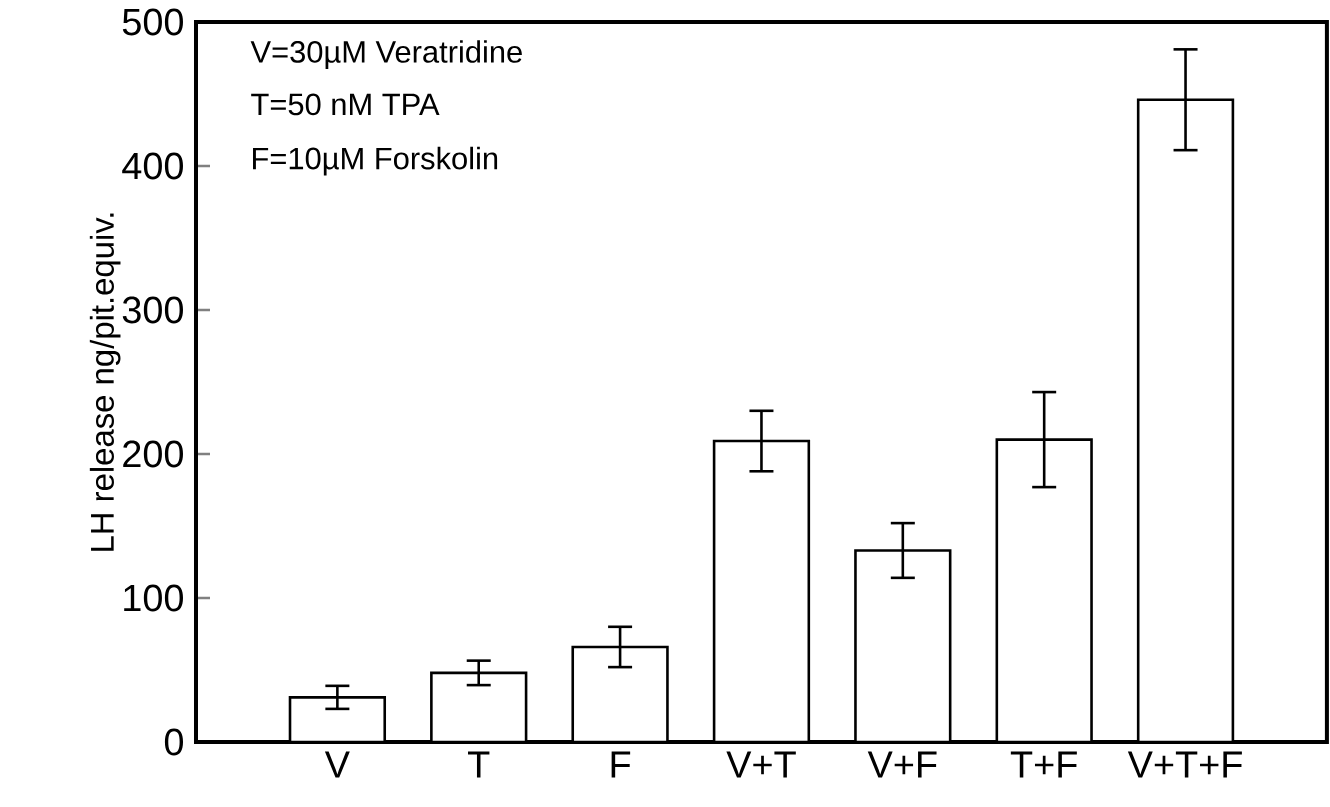 The height and width of the screenshot is (807, 1330). I want to click on y-tick-label: 400, so click(152, 166).